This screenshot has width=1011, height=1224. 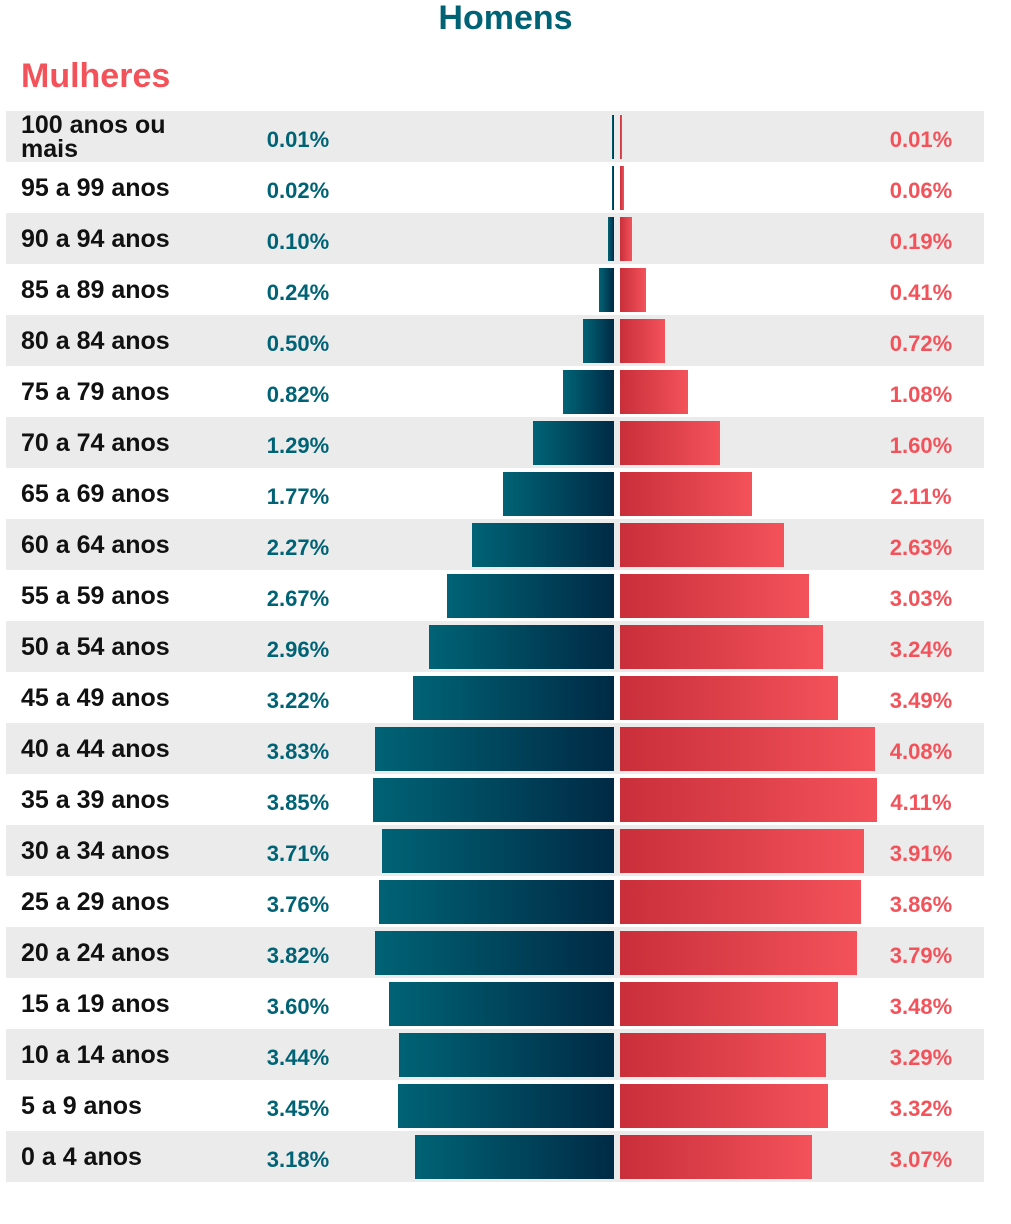 I want to click on age-row: 100 anos ou mais 0.01% 0.01%, so click(x=495, y=136).